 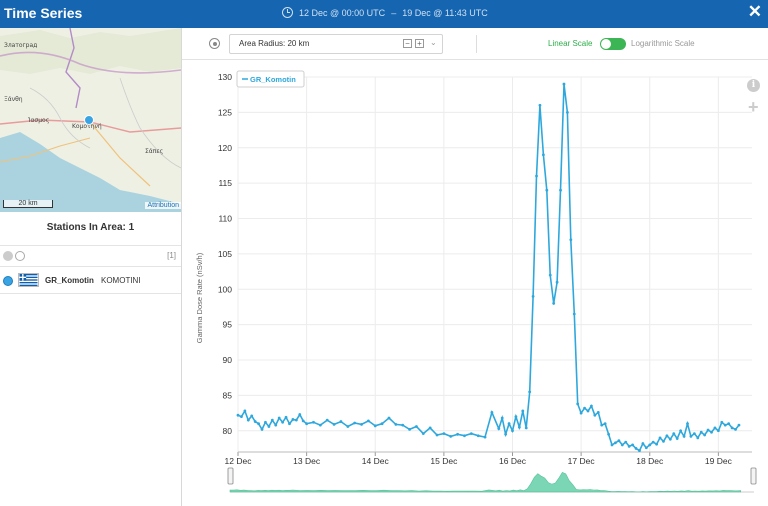 What do you see at coordinates (445, 12) in the screenshot?
I see `range-end: 19 Dec @ 11:43 UTC` at bounding box center [445, 12].